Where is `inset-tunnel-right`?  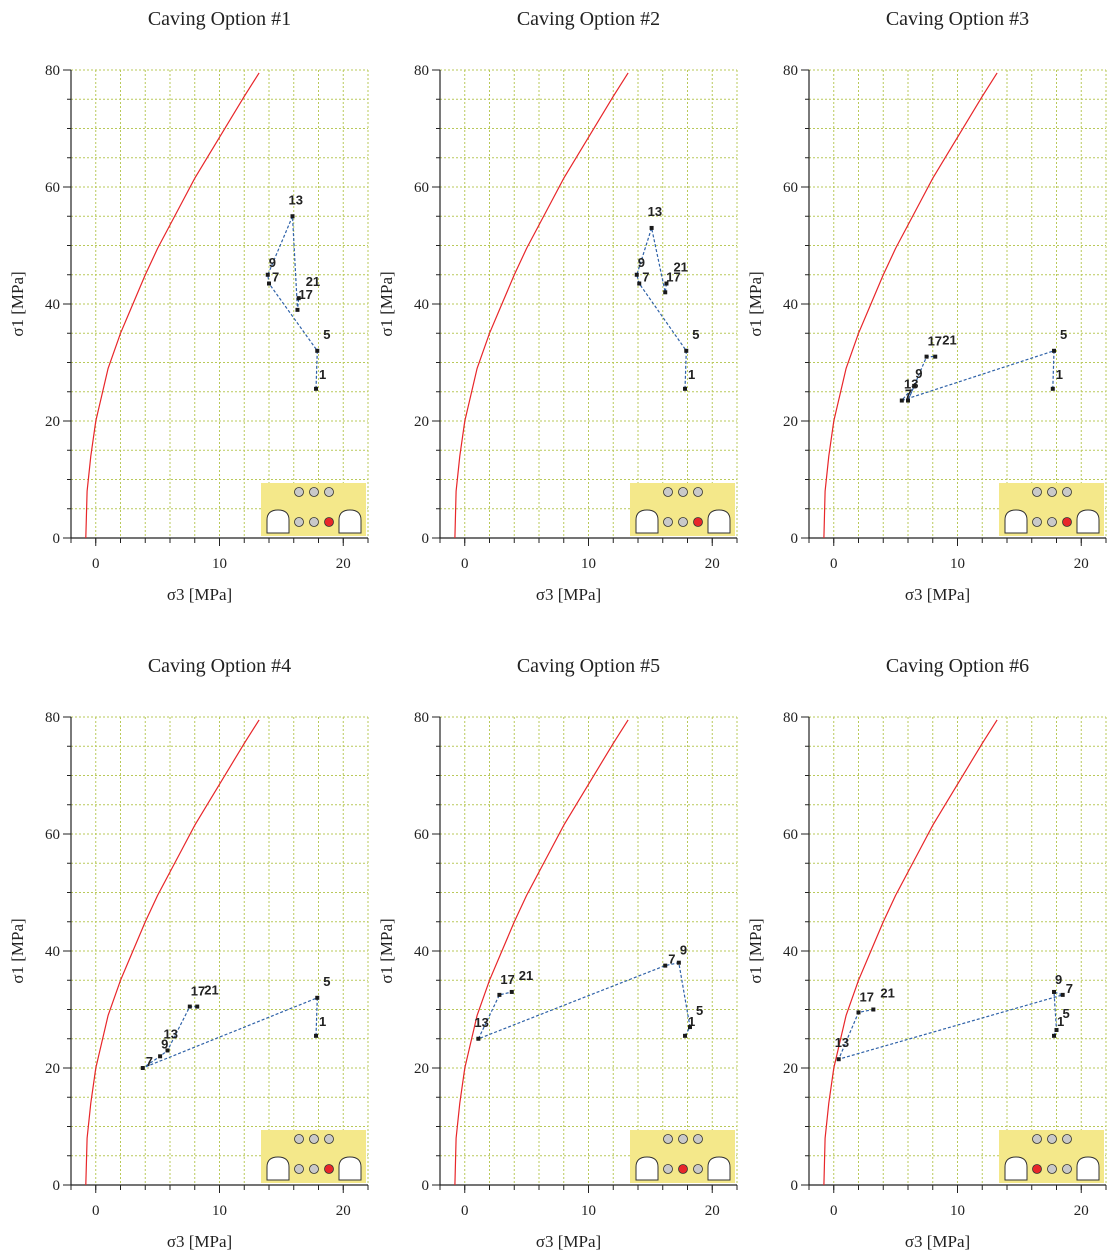 inset-tunnel-right is located at coordinates (719, 521).